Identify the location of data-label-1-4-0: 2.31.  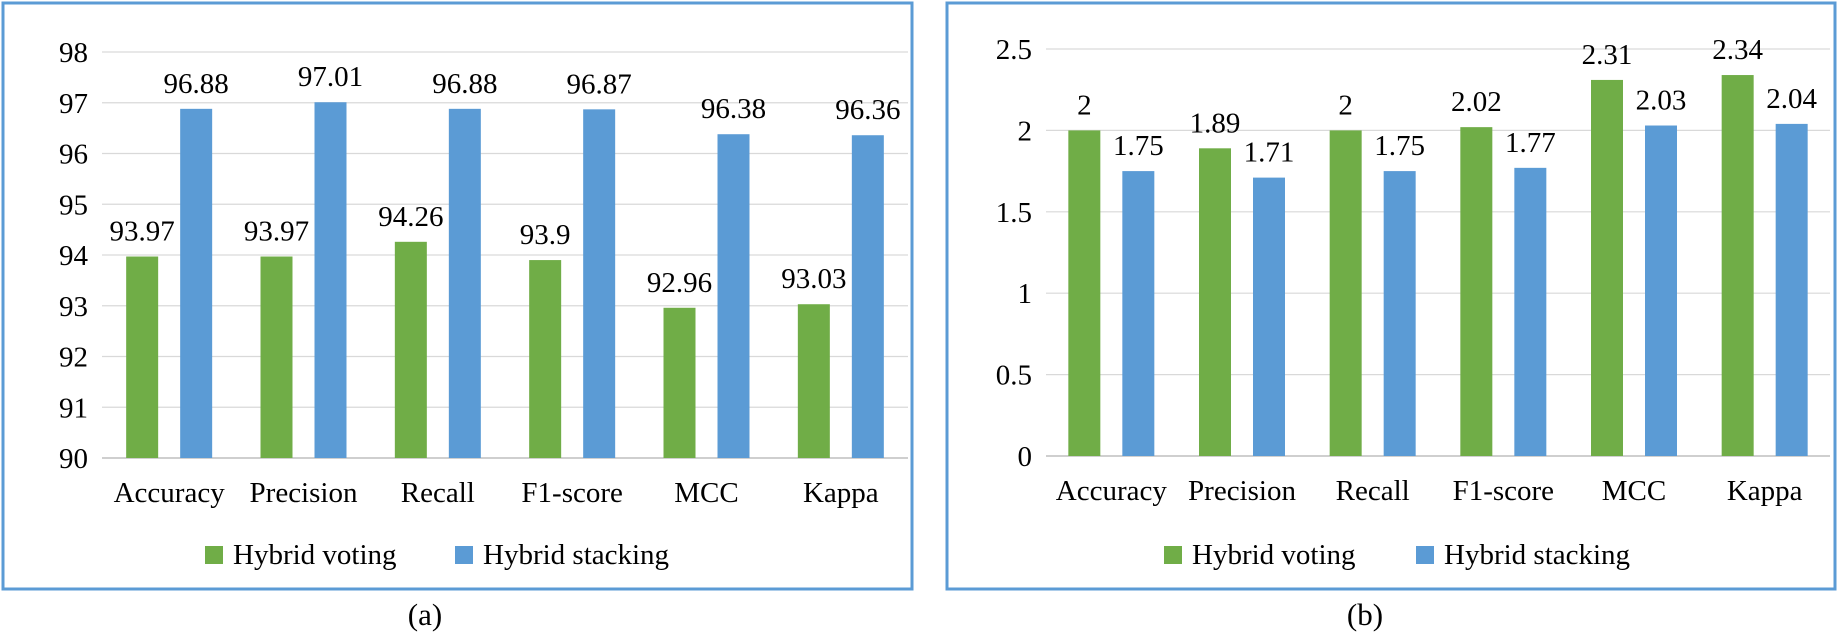
(1607, 55).